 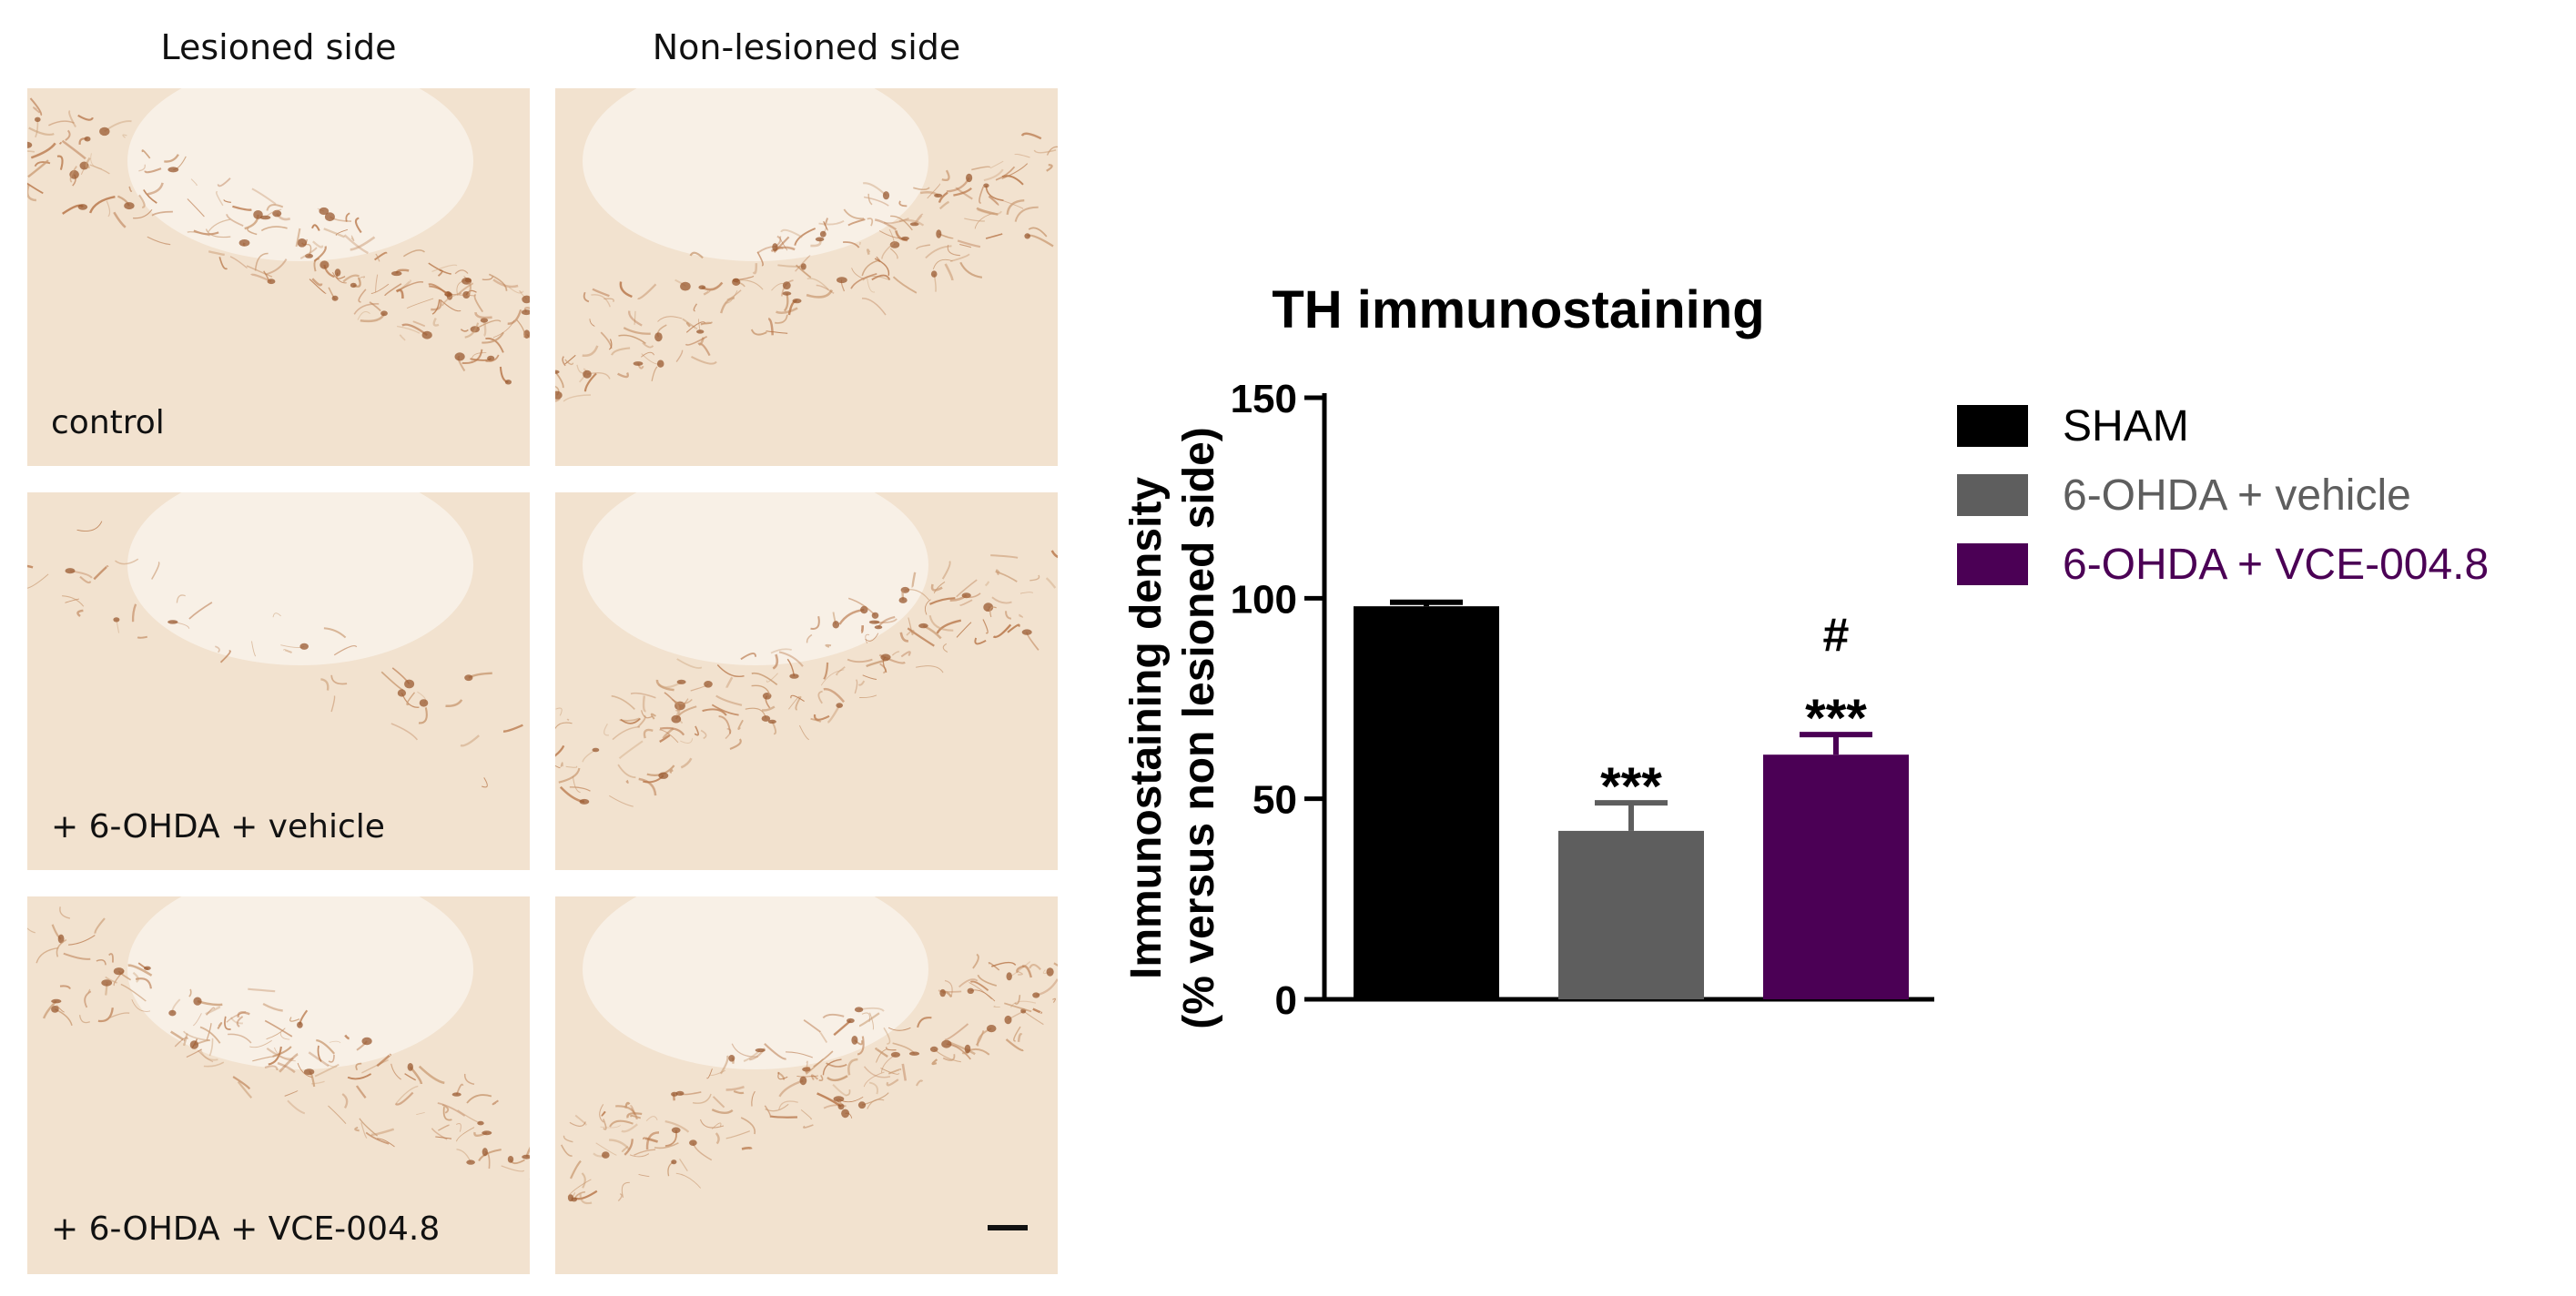 What do you see at coordinates (1836, 635) in the screenshot?
I see `significance-hash: #` at bounding box center [1836, 635].